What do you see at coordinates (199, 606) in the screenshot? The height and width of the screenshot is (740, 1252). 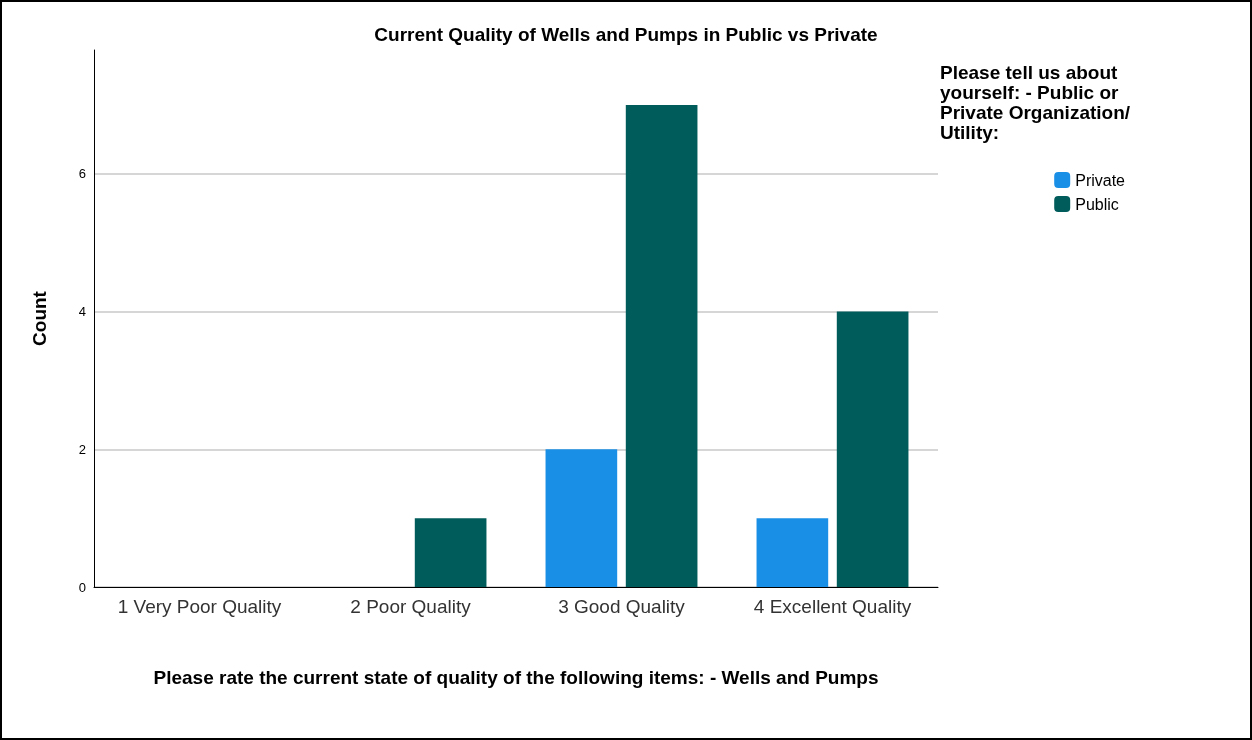 I see `x-tick-label: 1 Very Poor Quality` at bounding box center [199, 606].